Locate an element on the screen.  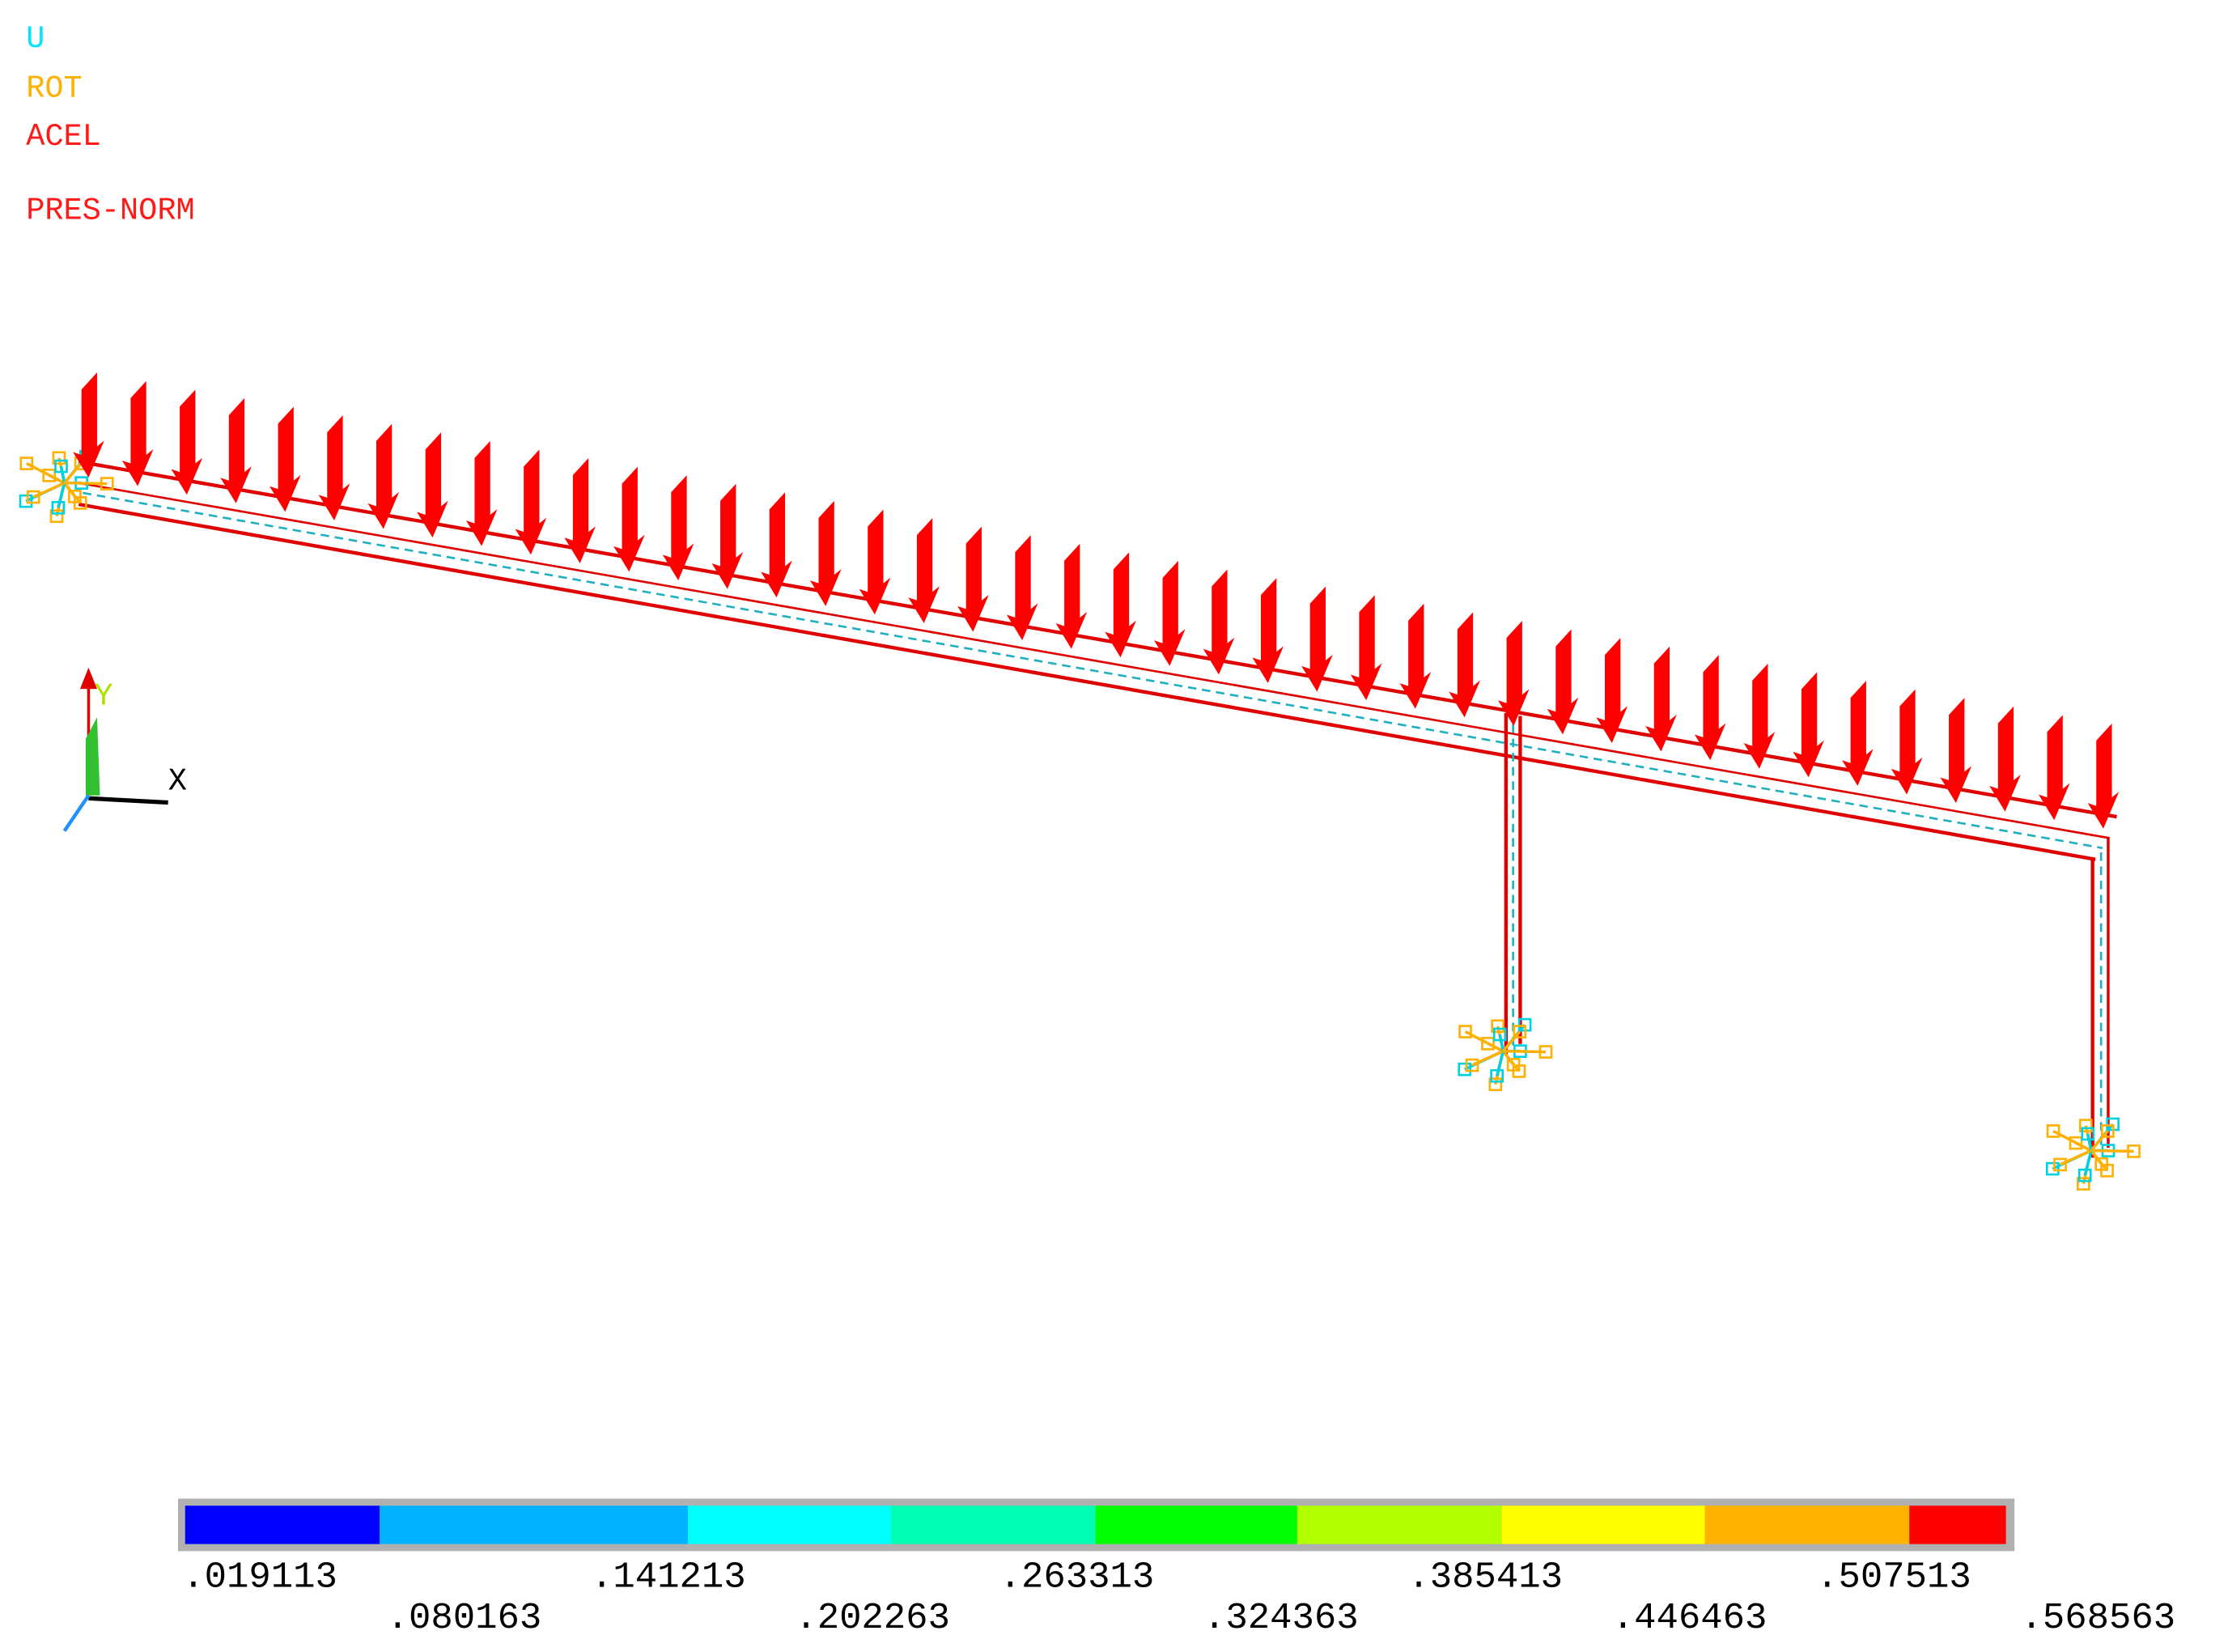
contour-label: .202263 is located at coordinates (872, 1618).